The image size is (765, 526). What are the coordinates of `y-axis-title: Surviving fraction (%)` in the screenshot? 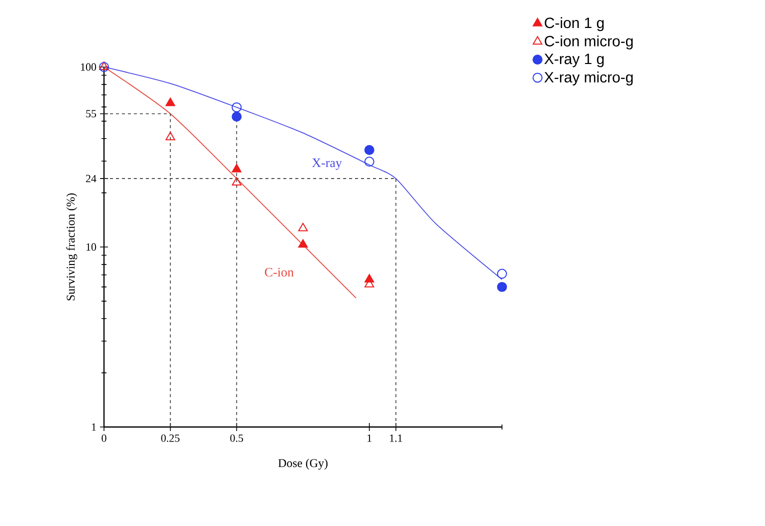 It's located at (72, 246).